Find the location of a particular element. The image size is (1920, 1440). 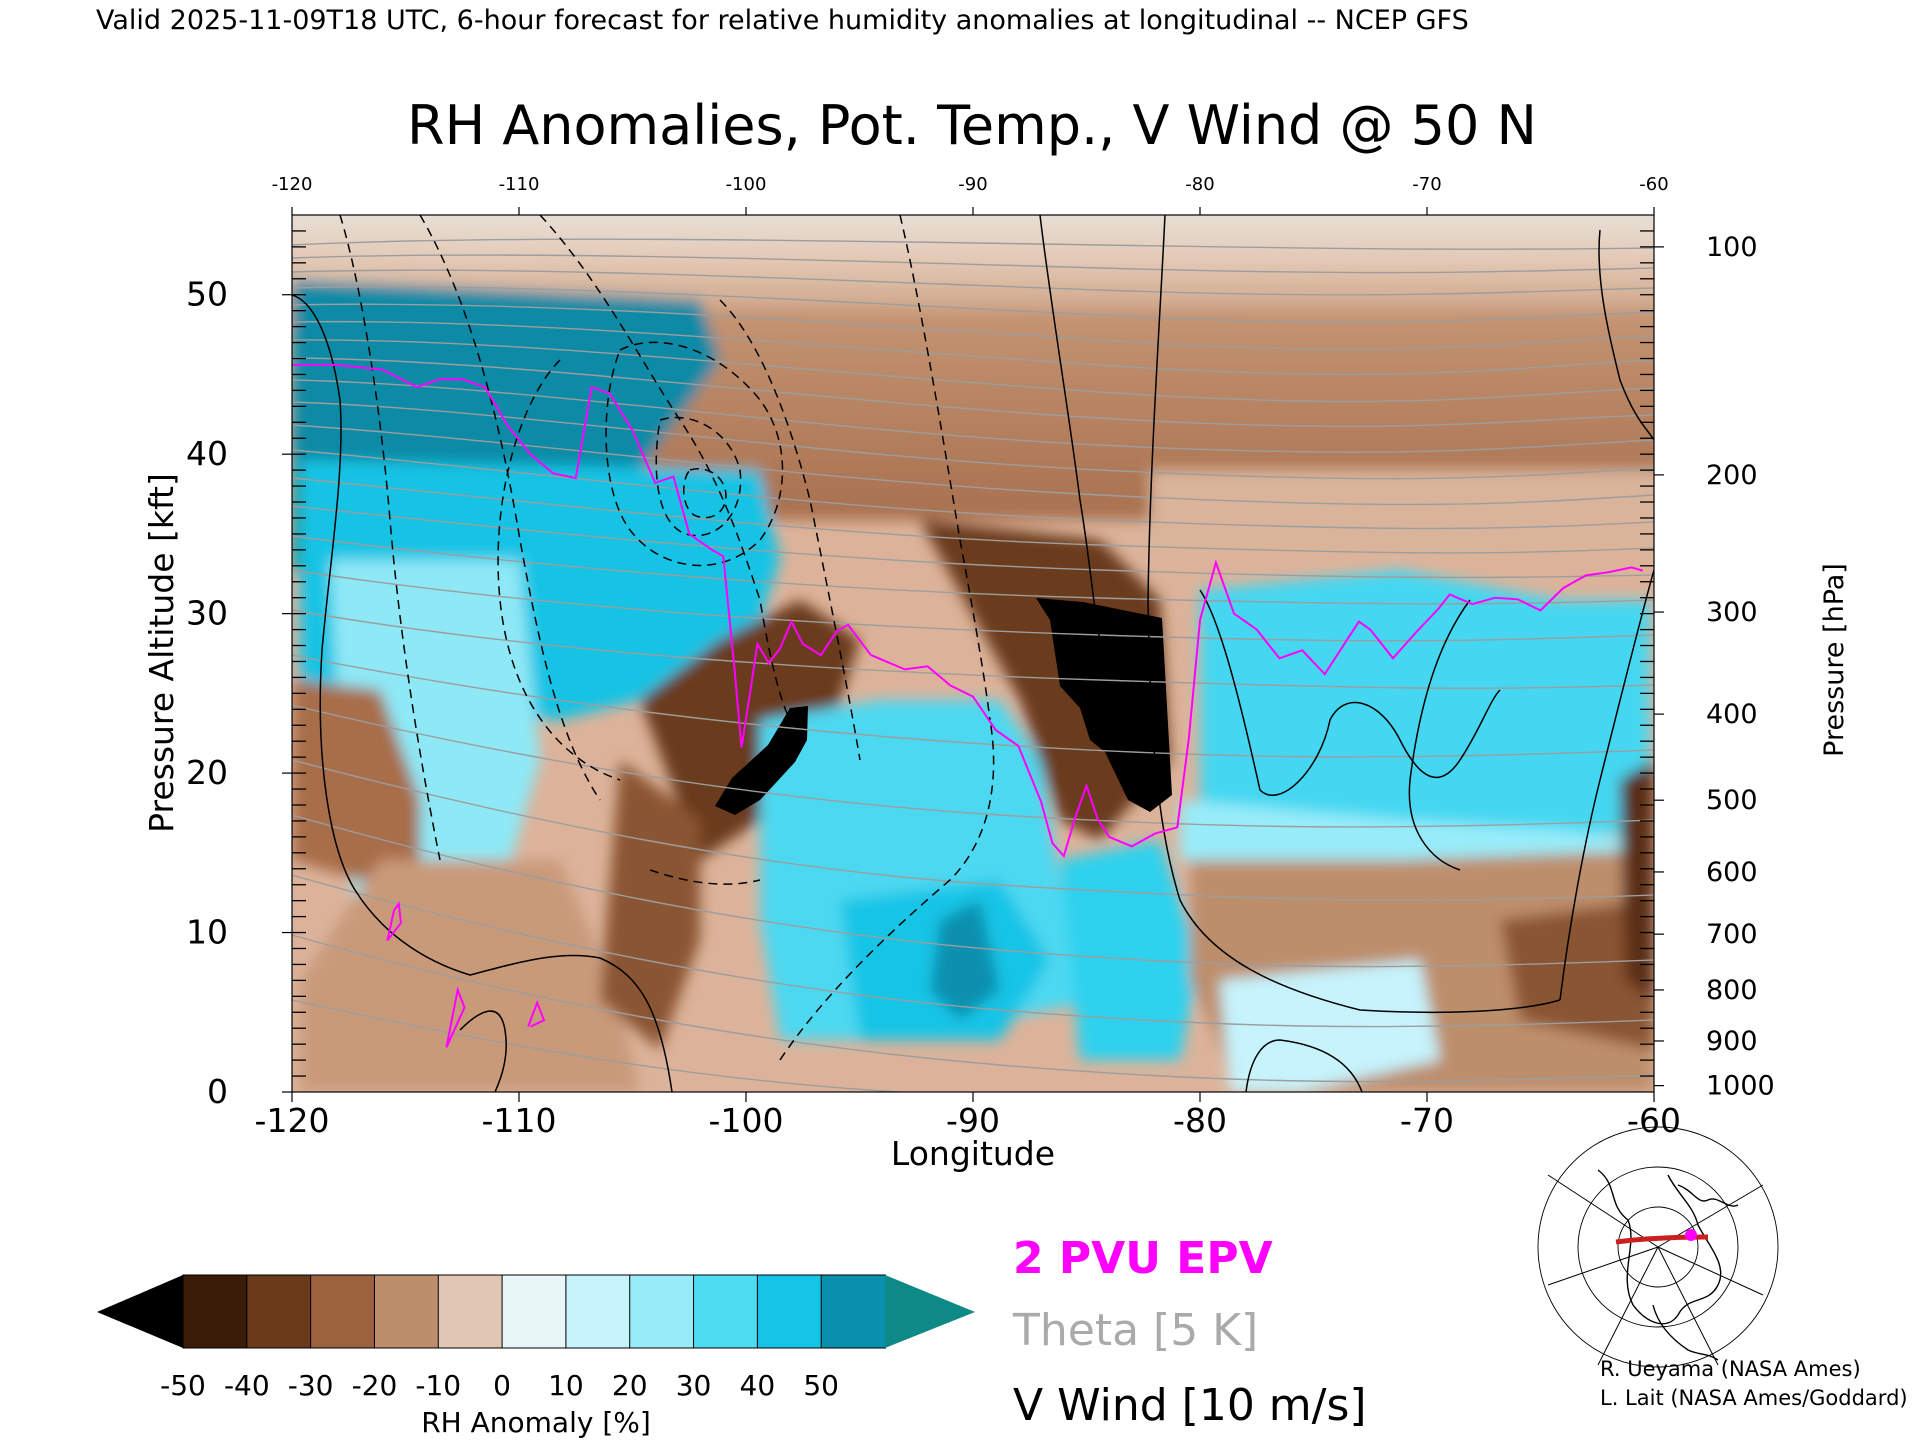

colorbar-high-extension is located at coordinates (930, 1311).